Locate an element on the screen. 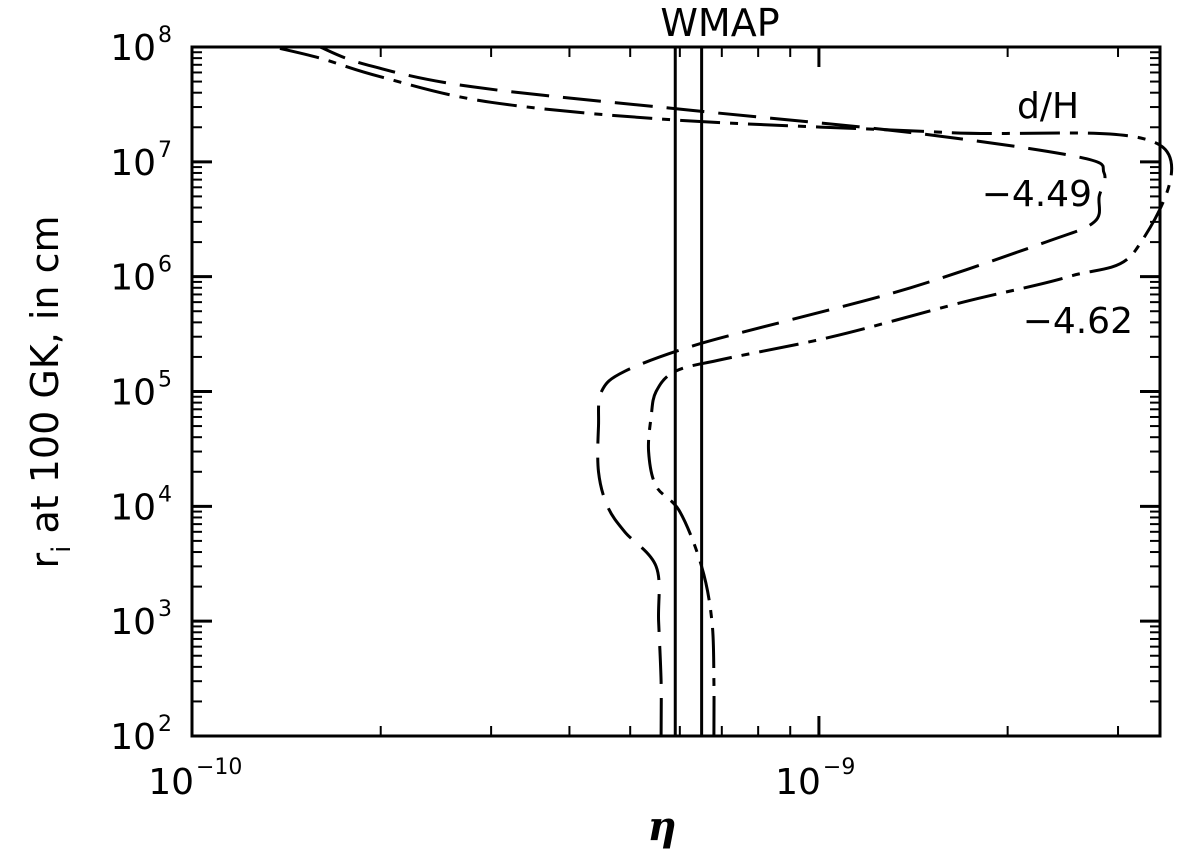 The height and width of the screenshot is (852, 1184). y-tick-exponent: 2 is located at coordinates (165, 724).